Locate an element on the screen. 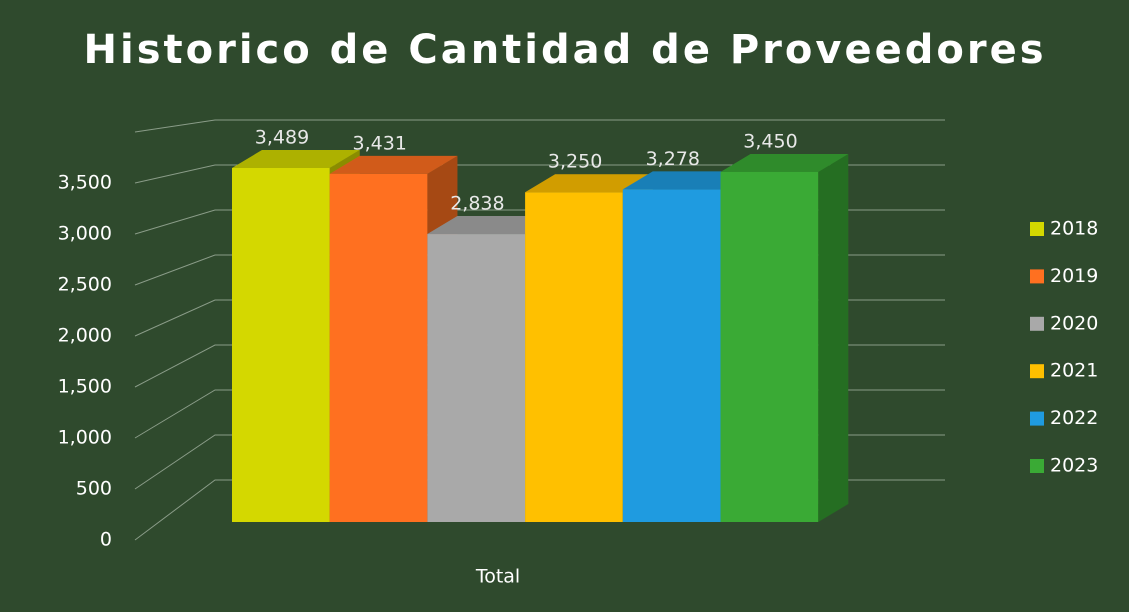 This screenshot has height=612, width=1129. y-tick-label: 2,000 is located at coordinates (85, 336).